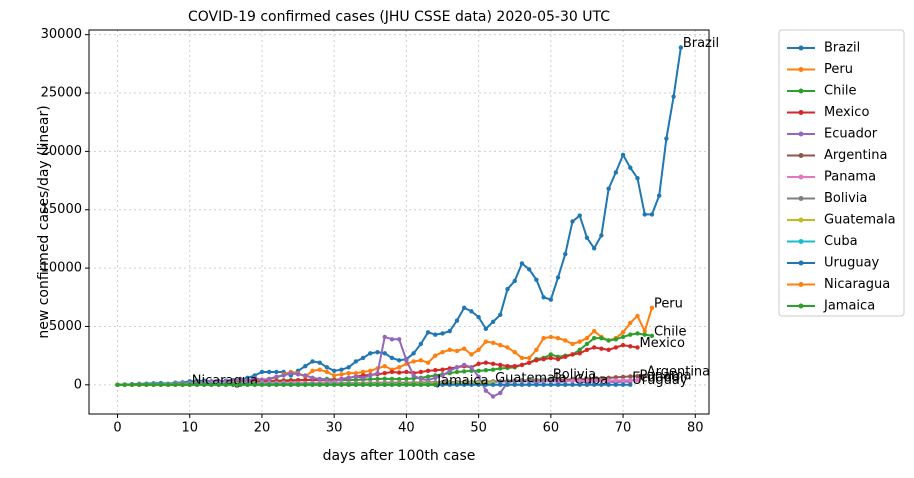 This screenshot has width=914, height=478. What do you see at coordinates (551, 428) in the screenshot?
I see `x-tick-label: 60` at bounding box center [551, 428].